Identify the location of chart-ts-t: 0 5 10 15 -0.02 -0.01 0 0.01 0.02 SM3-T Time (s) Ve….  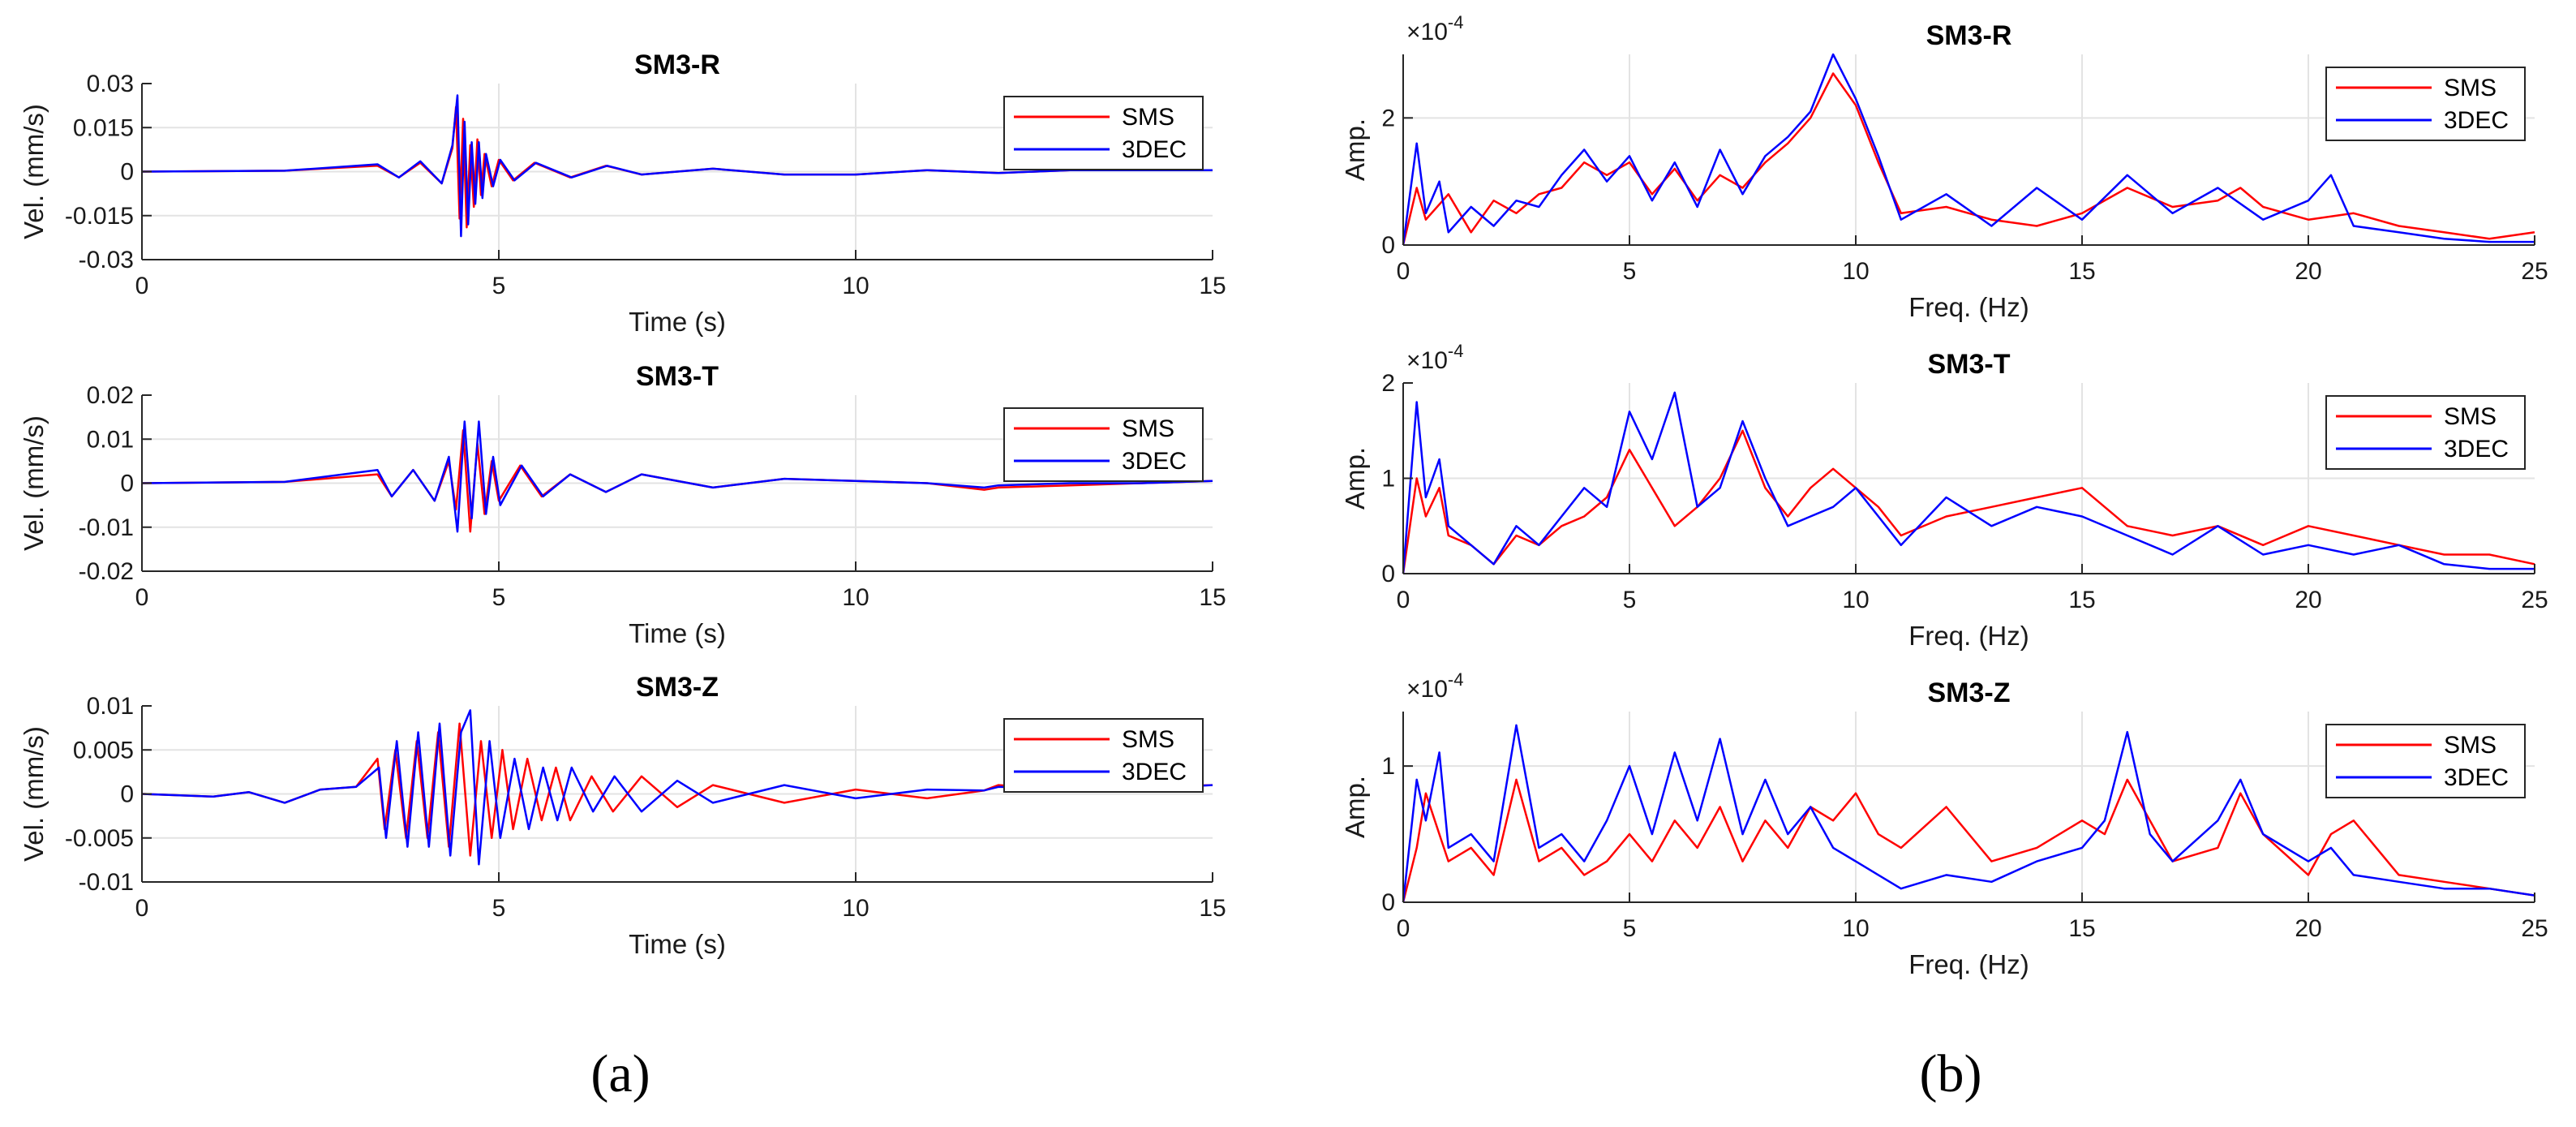
(622, 505).